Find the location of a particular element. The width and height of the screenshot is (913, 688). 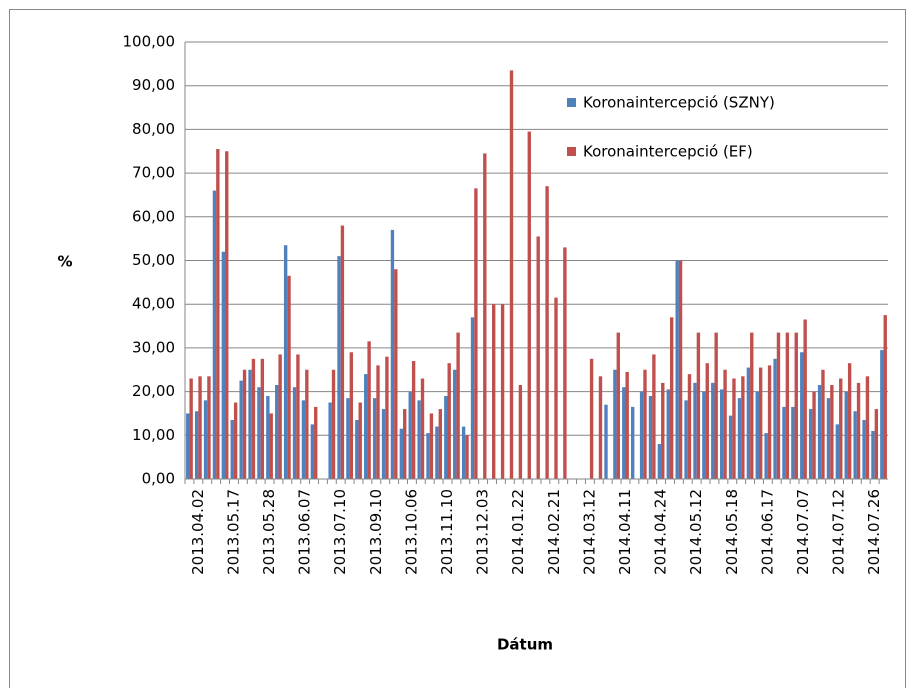

x-tick-label: 2014.04.11 is located at coordinates (625, 532).